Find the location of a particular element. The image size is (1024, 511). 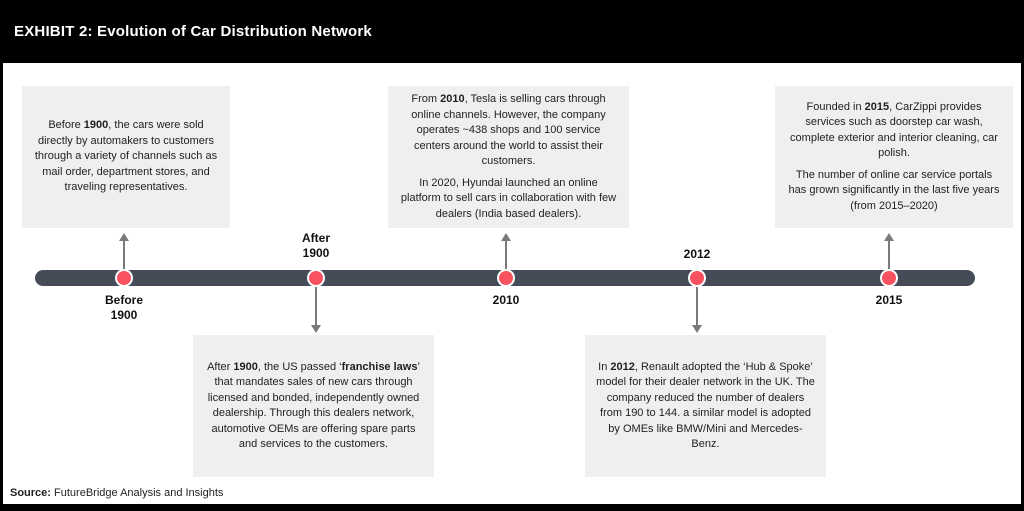

arrow-up-2010 is located at coordinates (506, 252).